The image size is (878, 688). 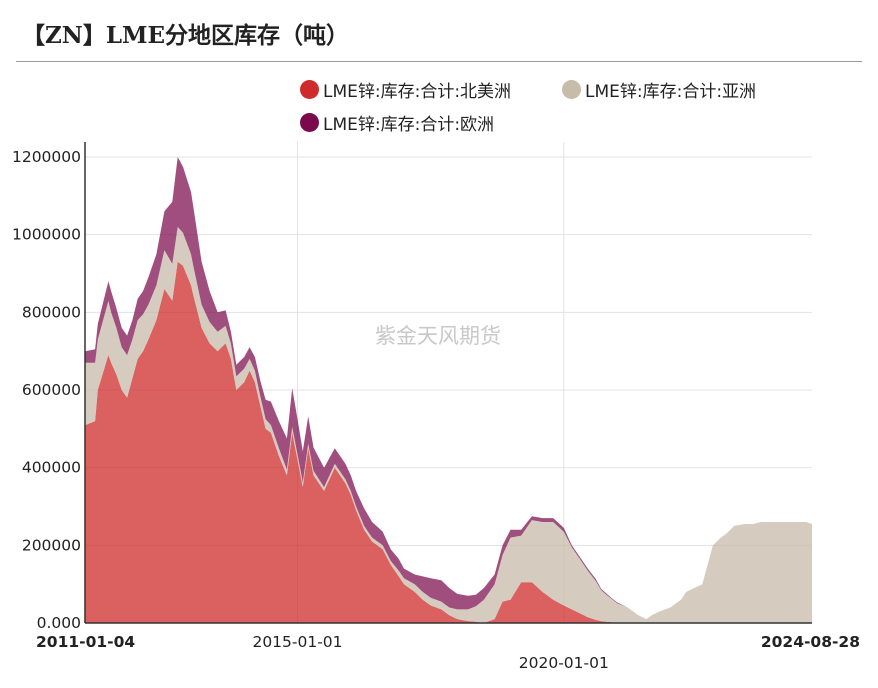 I want to click on legend-marker-asia, so click(x=571, y=89).